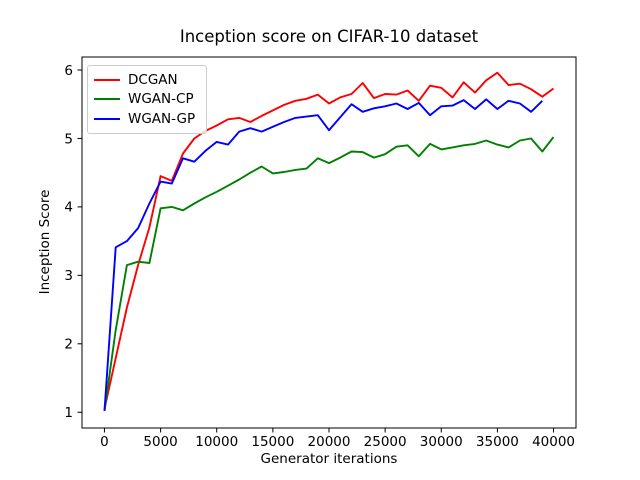 The height and width of the screenshot is (480, 640). Describe the element at coordinates (329, 442) in the screenshot. I see `x-tick-label: 20000` at that location.